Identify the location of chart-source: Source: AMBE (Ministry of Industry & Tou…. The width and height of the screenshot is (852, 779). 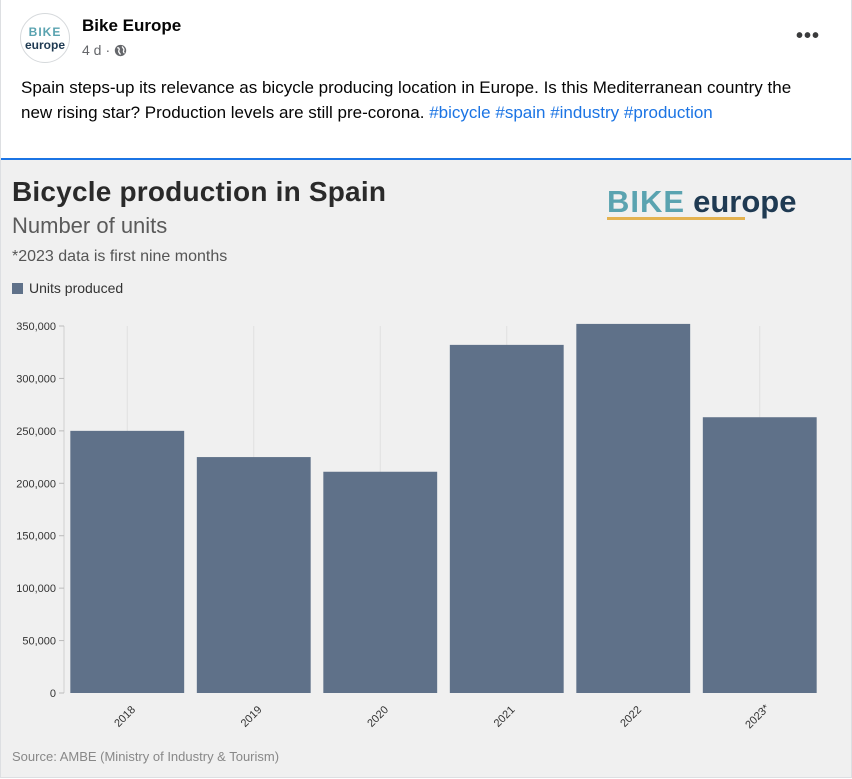
(146, 756).